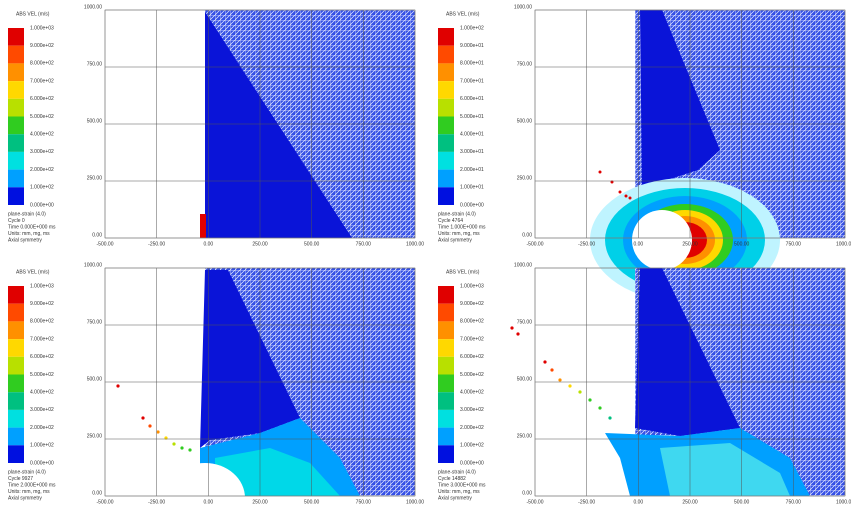 The image size is (851, 509). What do you see at coordinates (472, 188) in the screenshot?
I see `legend-label: 1.000e+01` at bounding box center [472, 188].